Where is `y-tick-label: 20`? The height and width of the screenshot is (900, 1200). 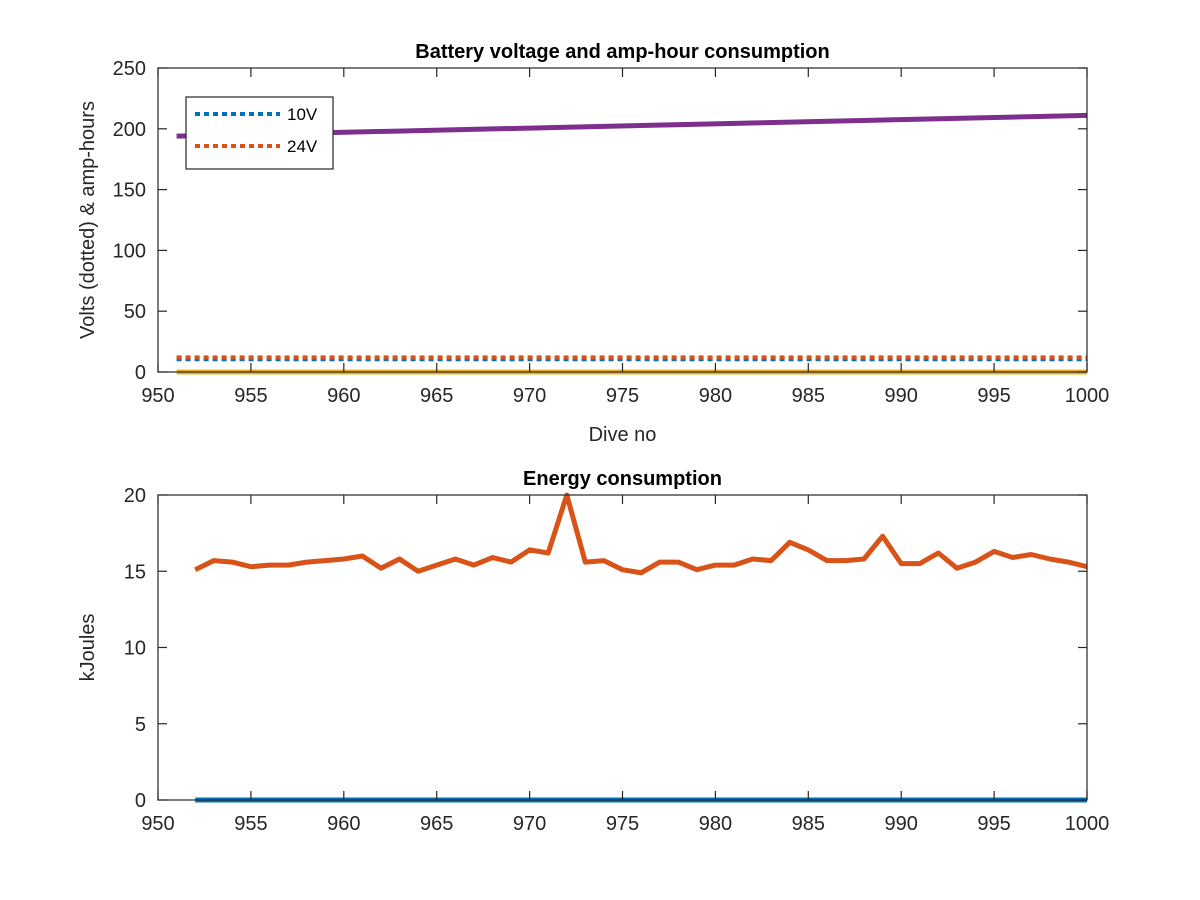
y-tick-label: 20 is located at coordinates (135, 496).